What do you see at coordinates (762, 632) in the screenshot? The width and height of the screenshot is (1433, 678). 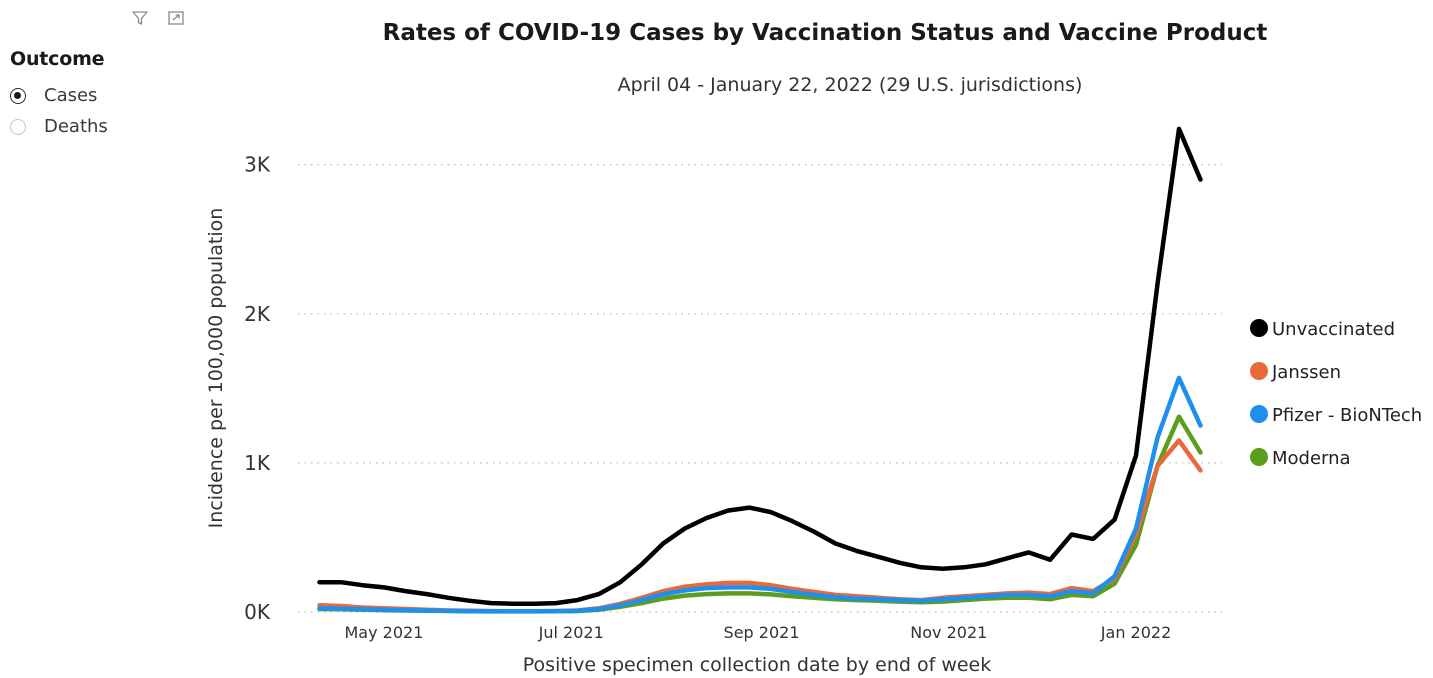 I see `x-tick-label: Sep 2021` at bounding box center [762, 632].